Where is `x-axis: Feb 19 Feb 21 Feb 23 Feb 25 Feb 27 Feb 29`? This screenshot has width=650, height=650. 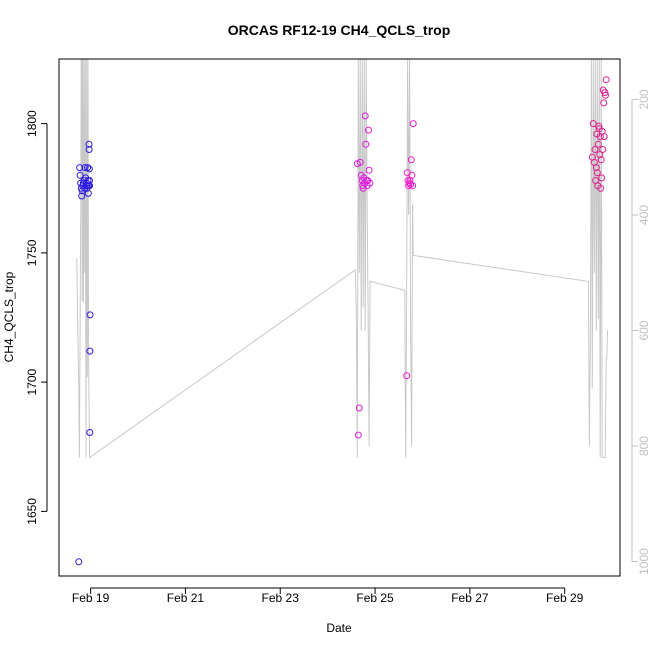 x-axis: Feb 19 Feb 21 Feb 23 Feb 25 Feb 27 Feb 29 is located at coordinates (328, 596).